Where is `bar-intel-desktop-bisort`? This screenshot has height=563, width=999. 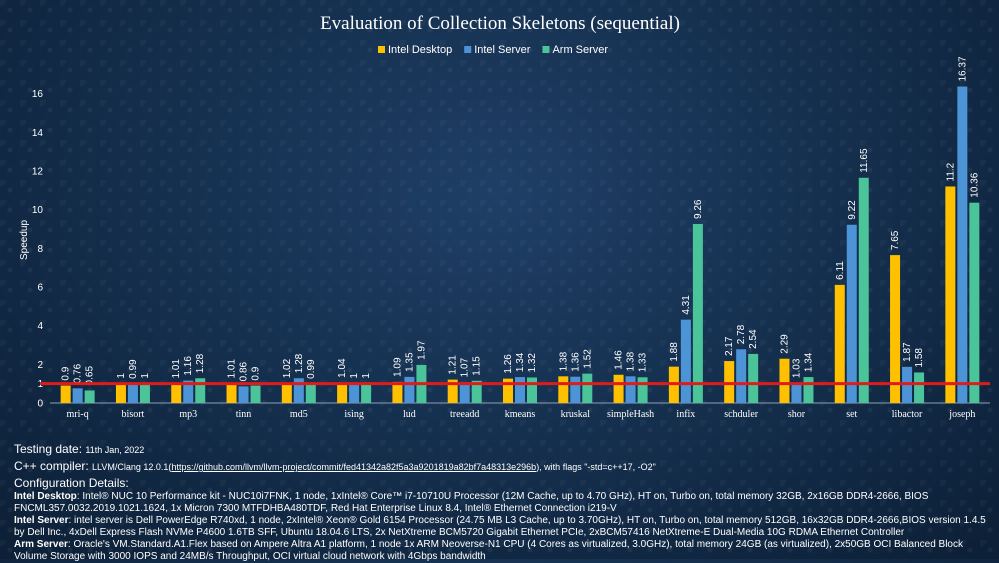
bar-intel-desktop-bisort is located at coordinates (120, 393).